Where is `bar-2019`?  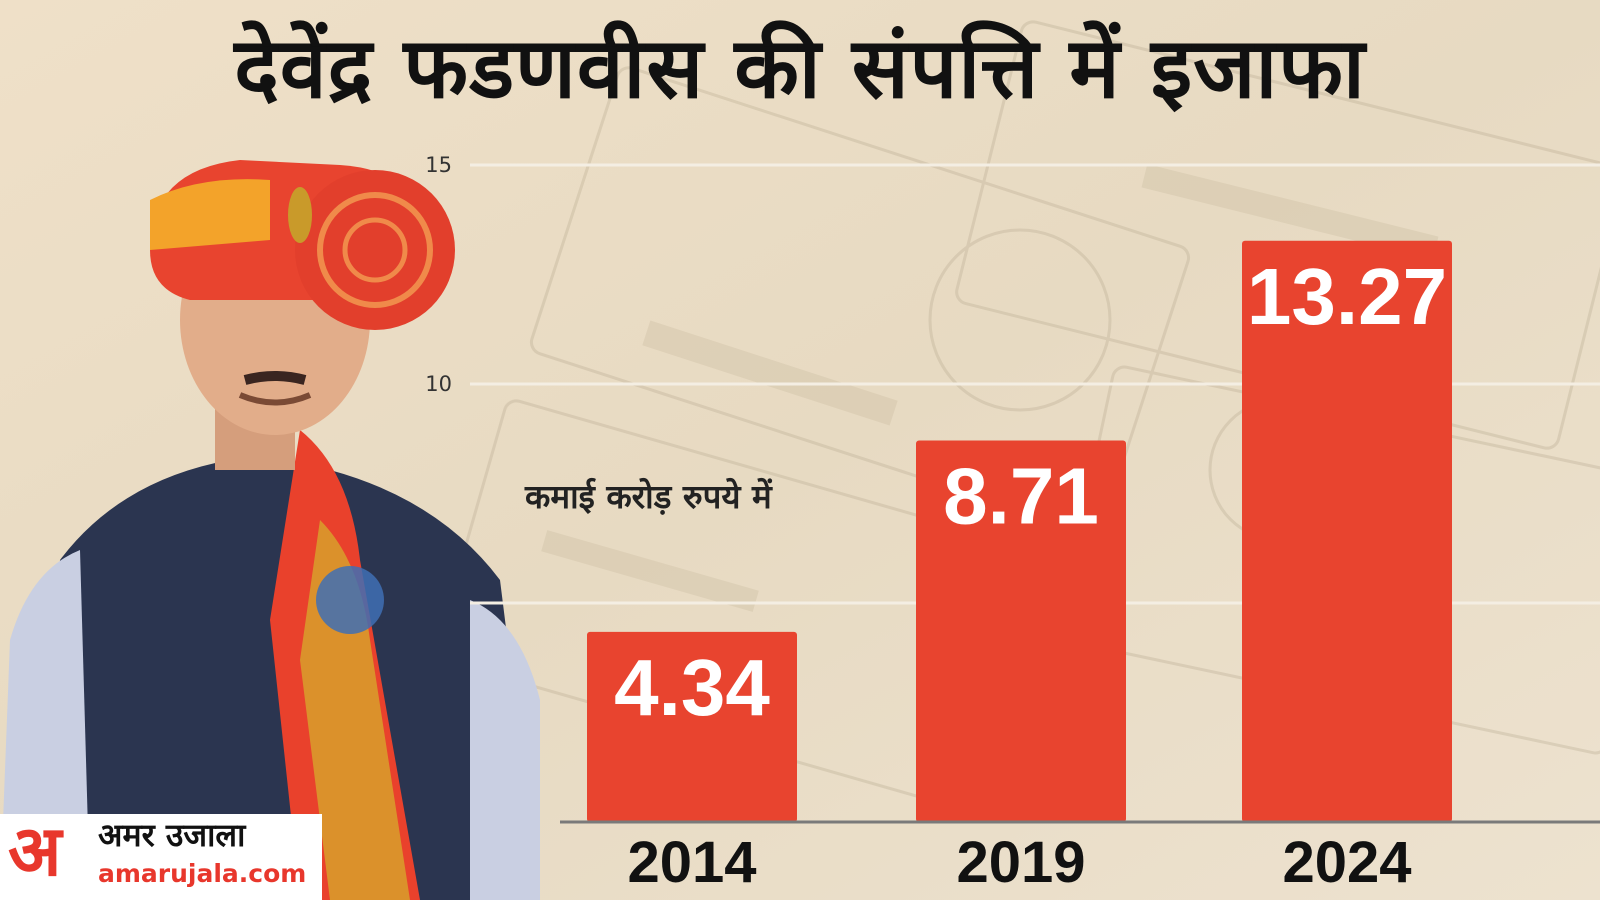
bar-2019 is located at coordinates (1021, 631).